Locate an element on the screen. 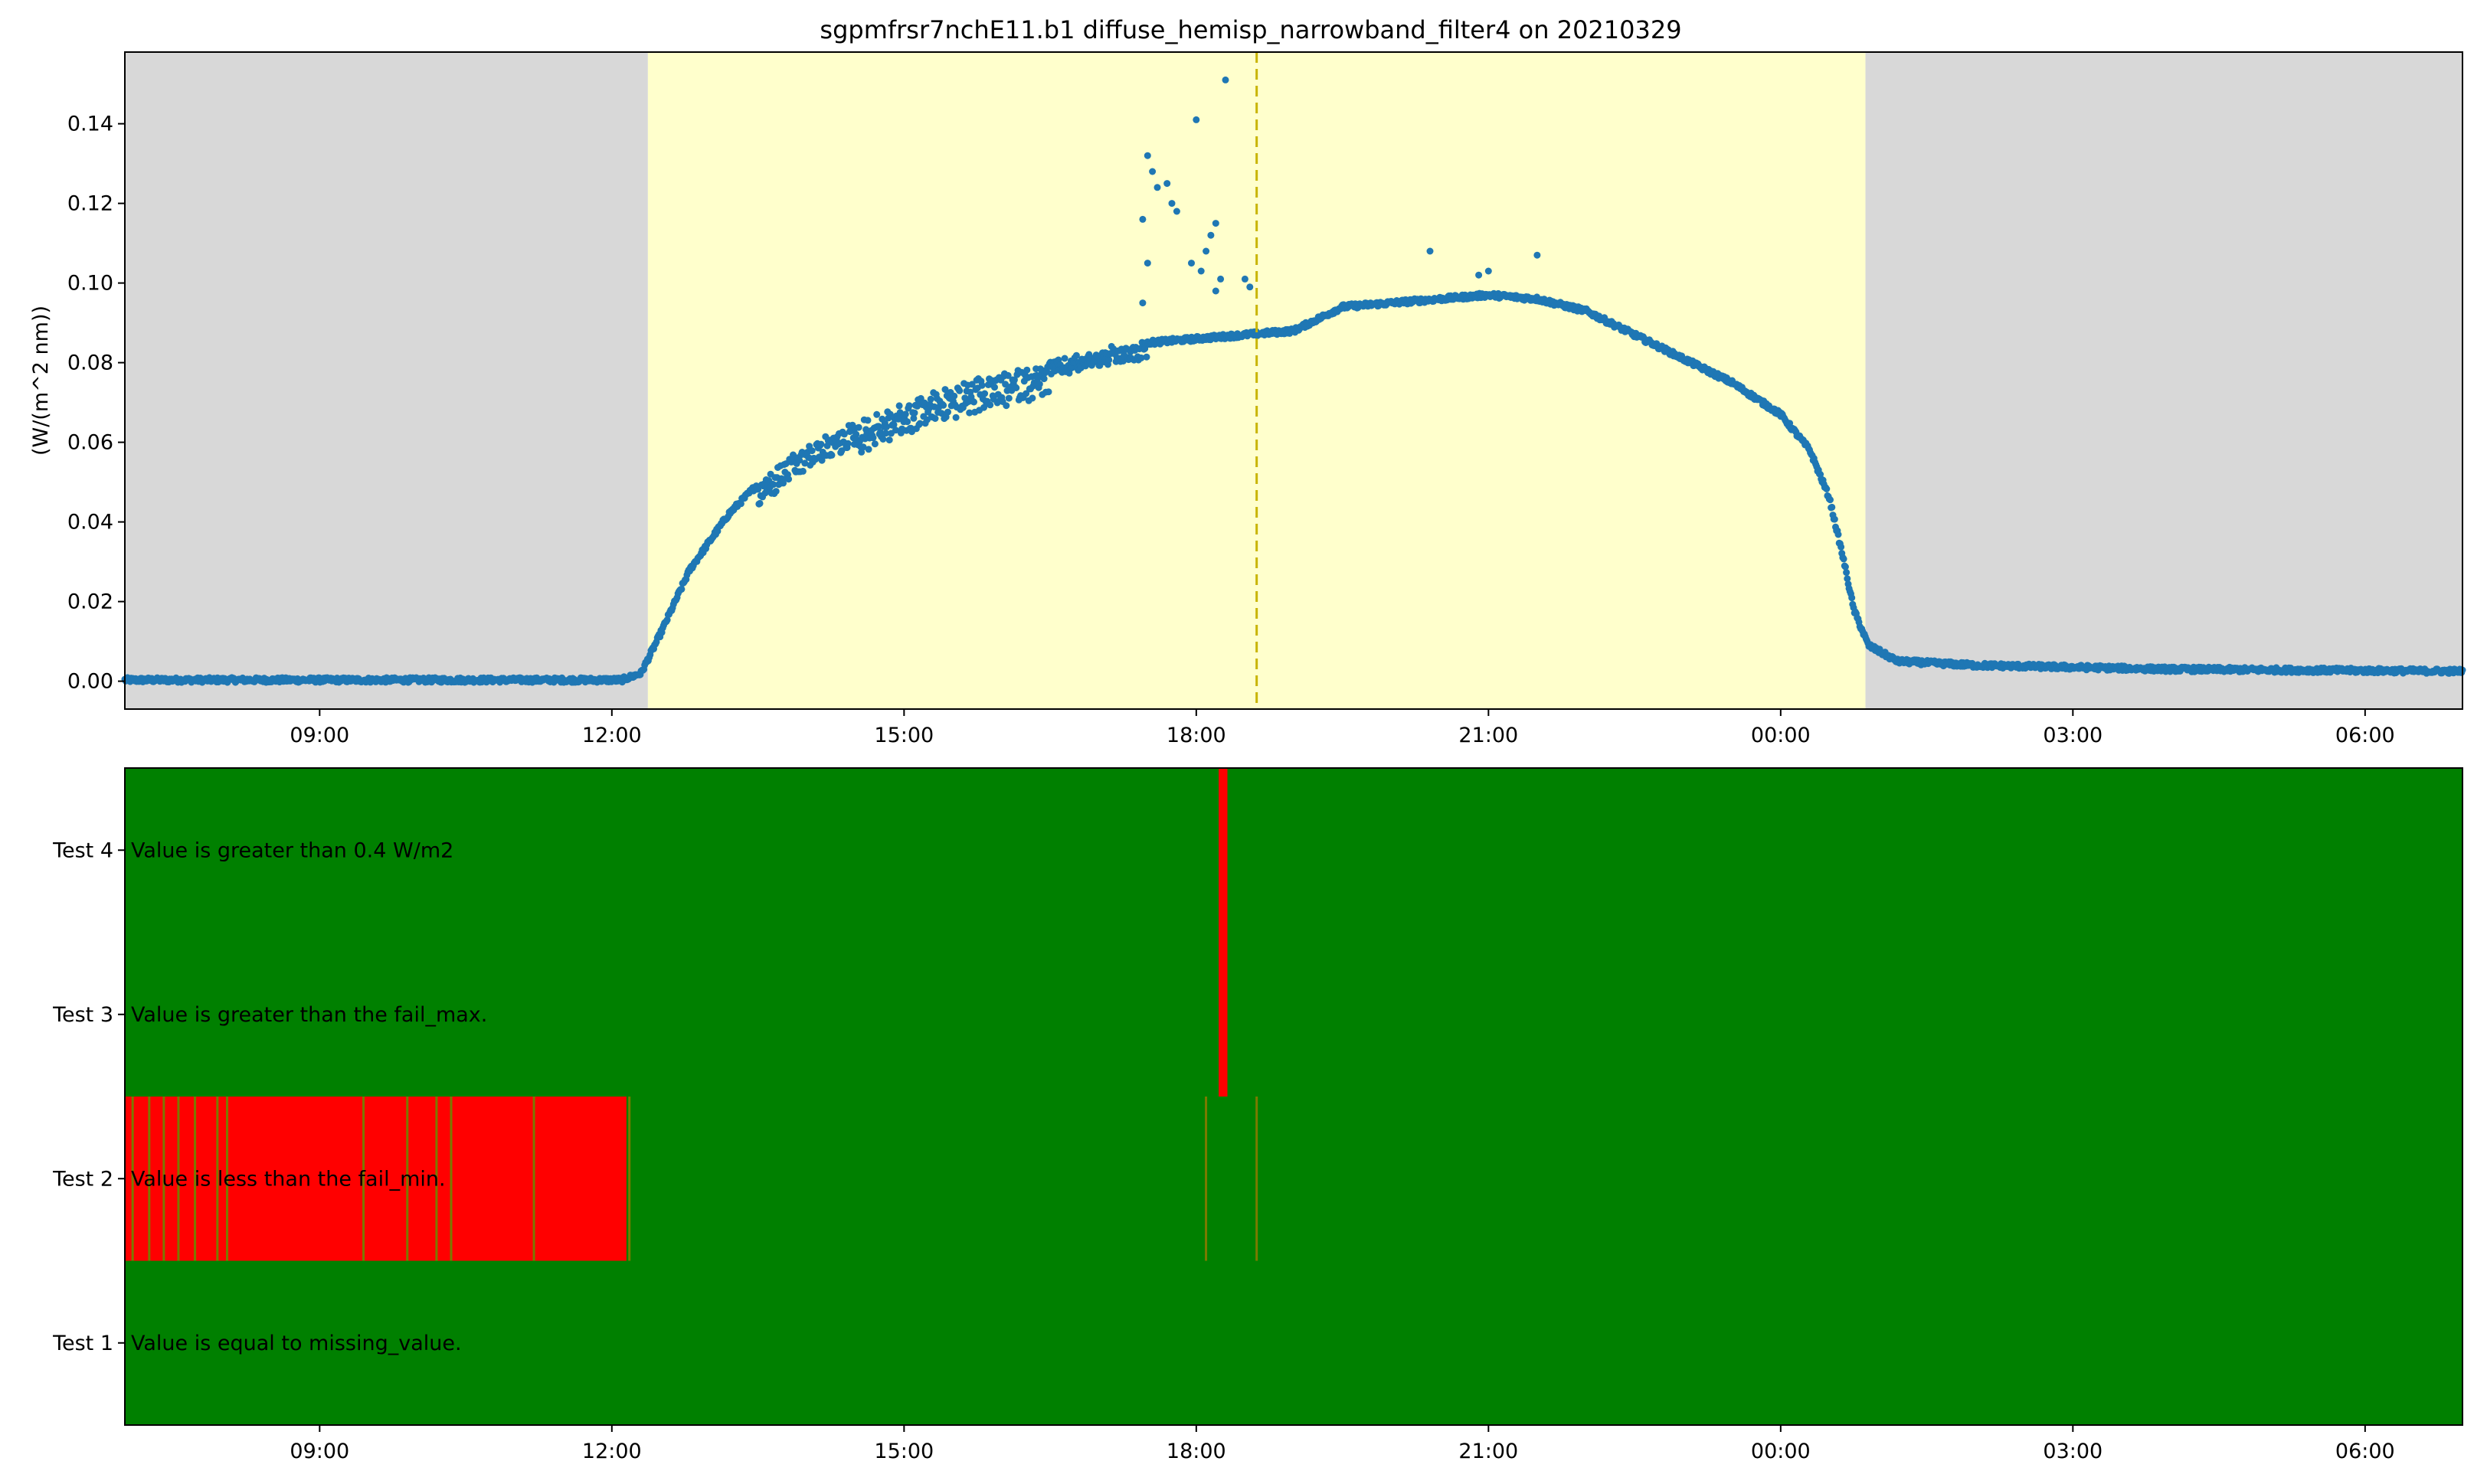  y-ticks: 0.00 0.02 0.04 0.06 0.08 0.10 0.12 0.14 is located at coordinates (96, 403).